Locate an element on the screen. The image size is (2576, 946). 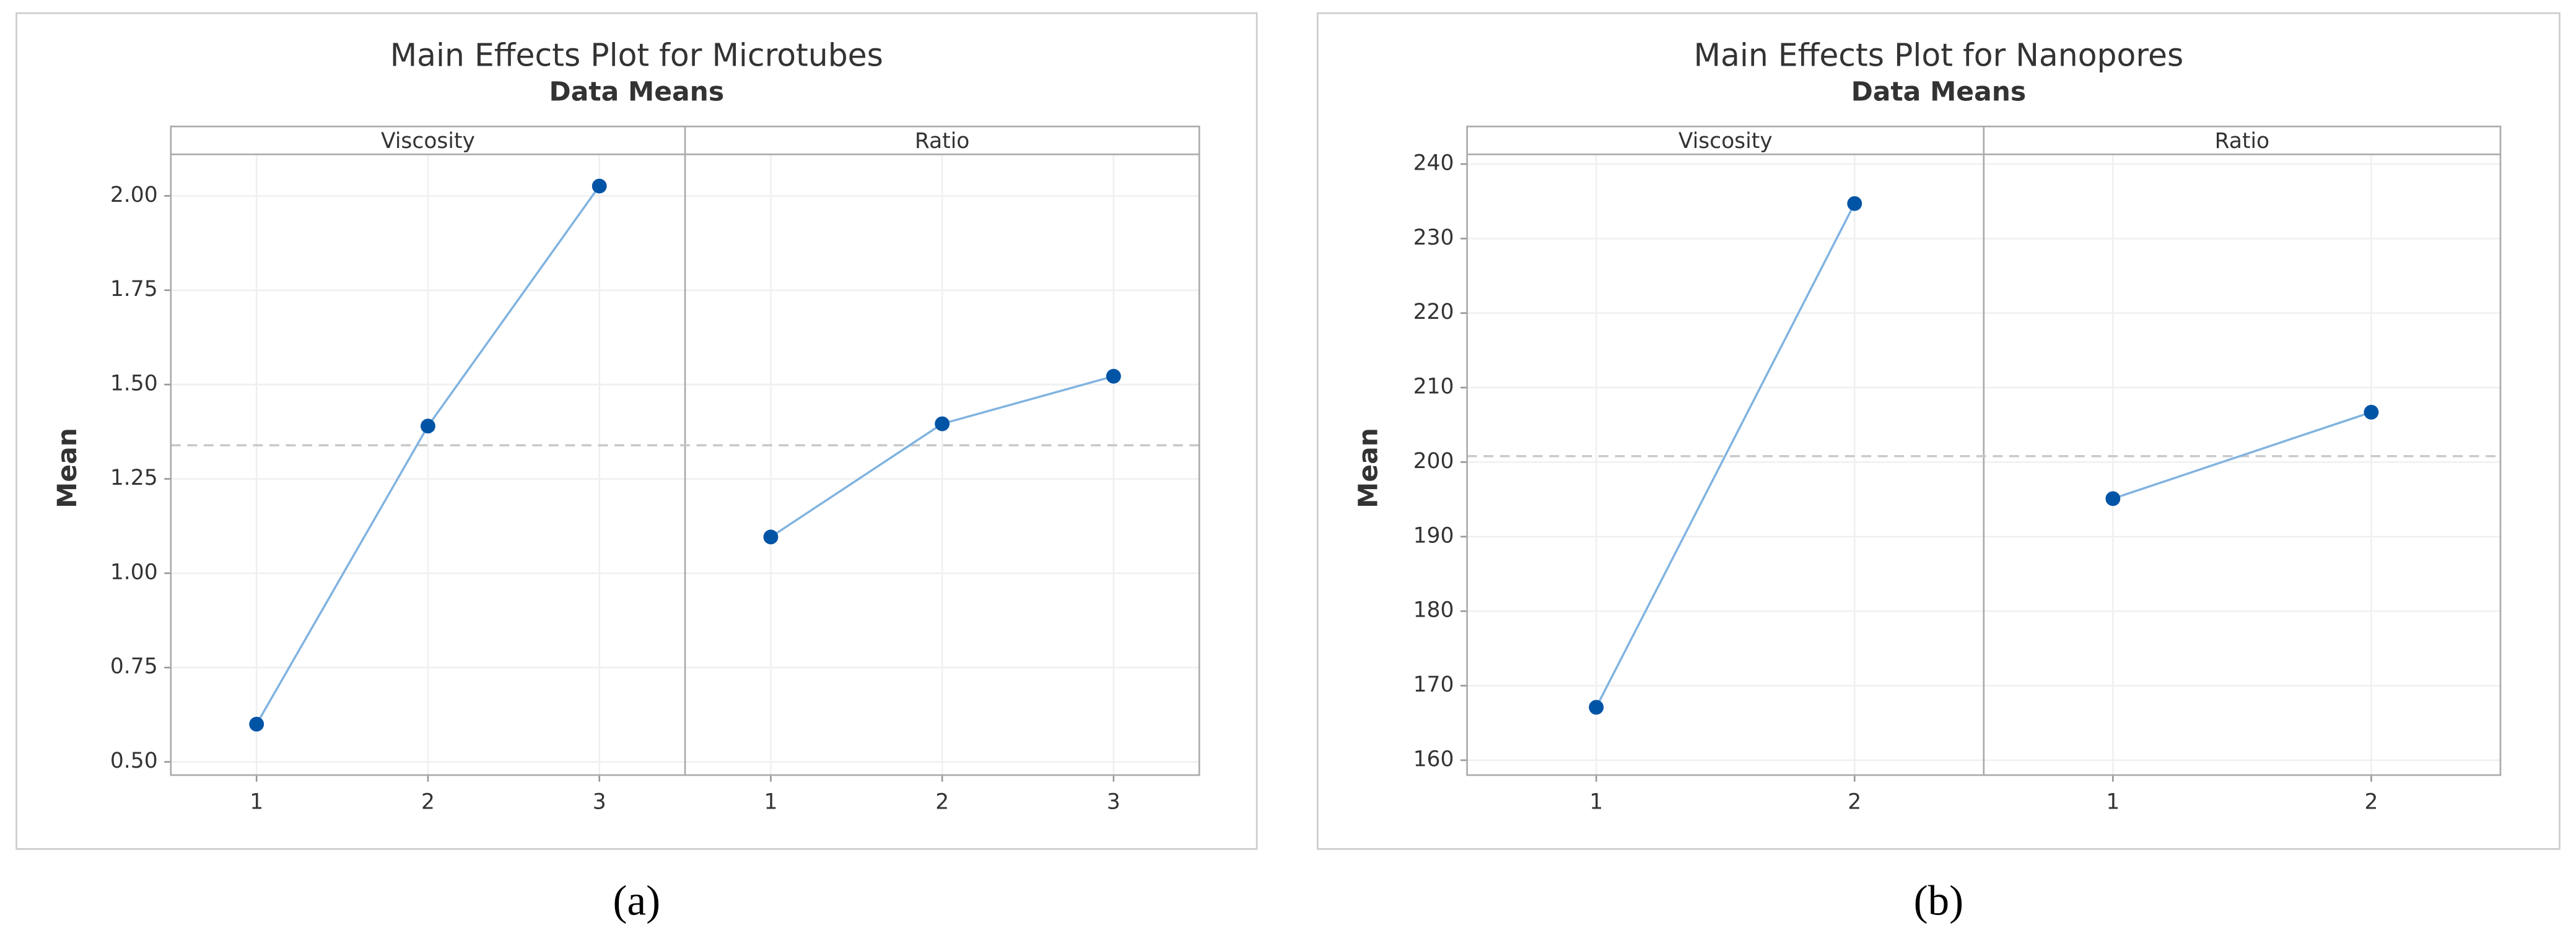
y-tick-label: 220 is located at coordinates (1433, 312).